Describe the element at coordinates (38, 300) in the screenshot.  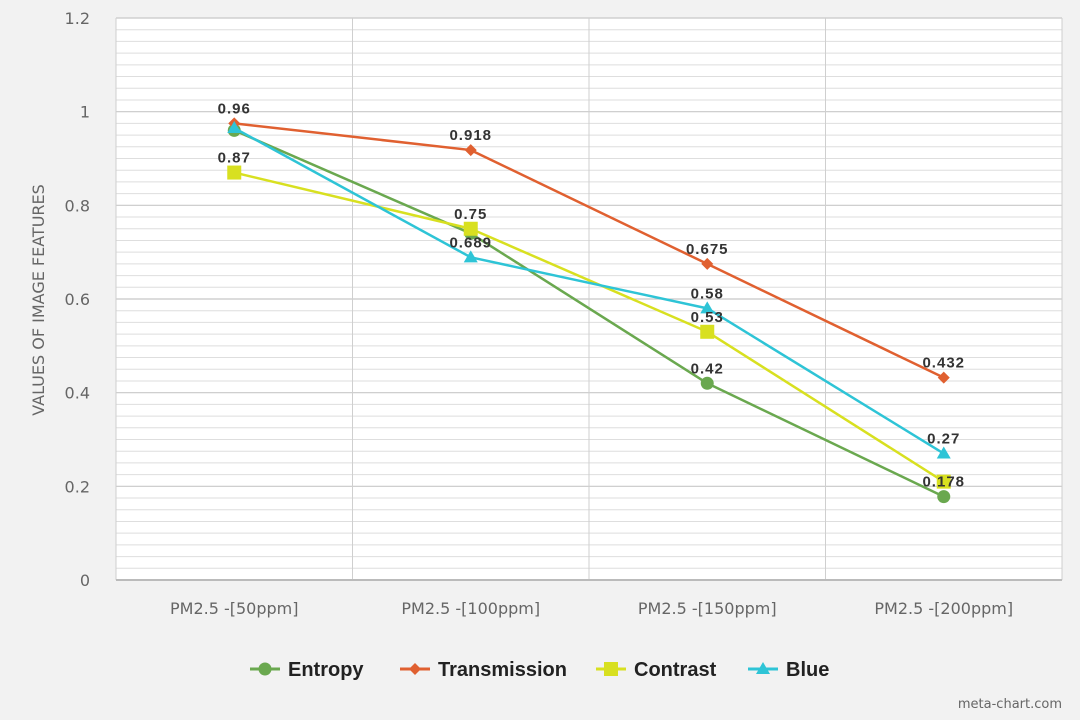
I see `y-axis-label: VALUES OF IMAGE FEATURES` at that location.